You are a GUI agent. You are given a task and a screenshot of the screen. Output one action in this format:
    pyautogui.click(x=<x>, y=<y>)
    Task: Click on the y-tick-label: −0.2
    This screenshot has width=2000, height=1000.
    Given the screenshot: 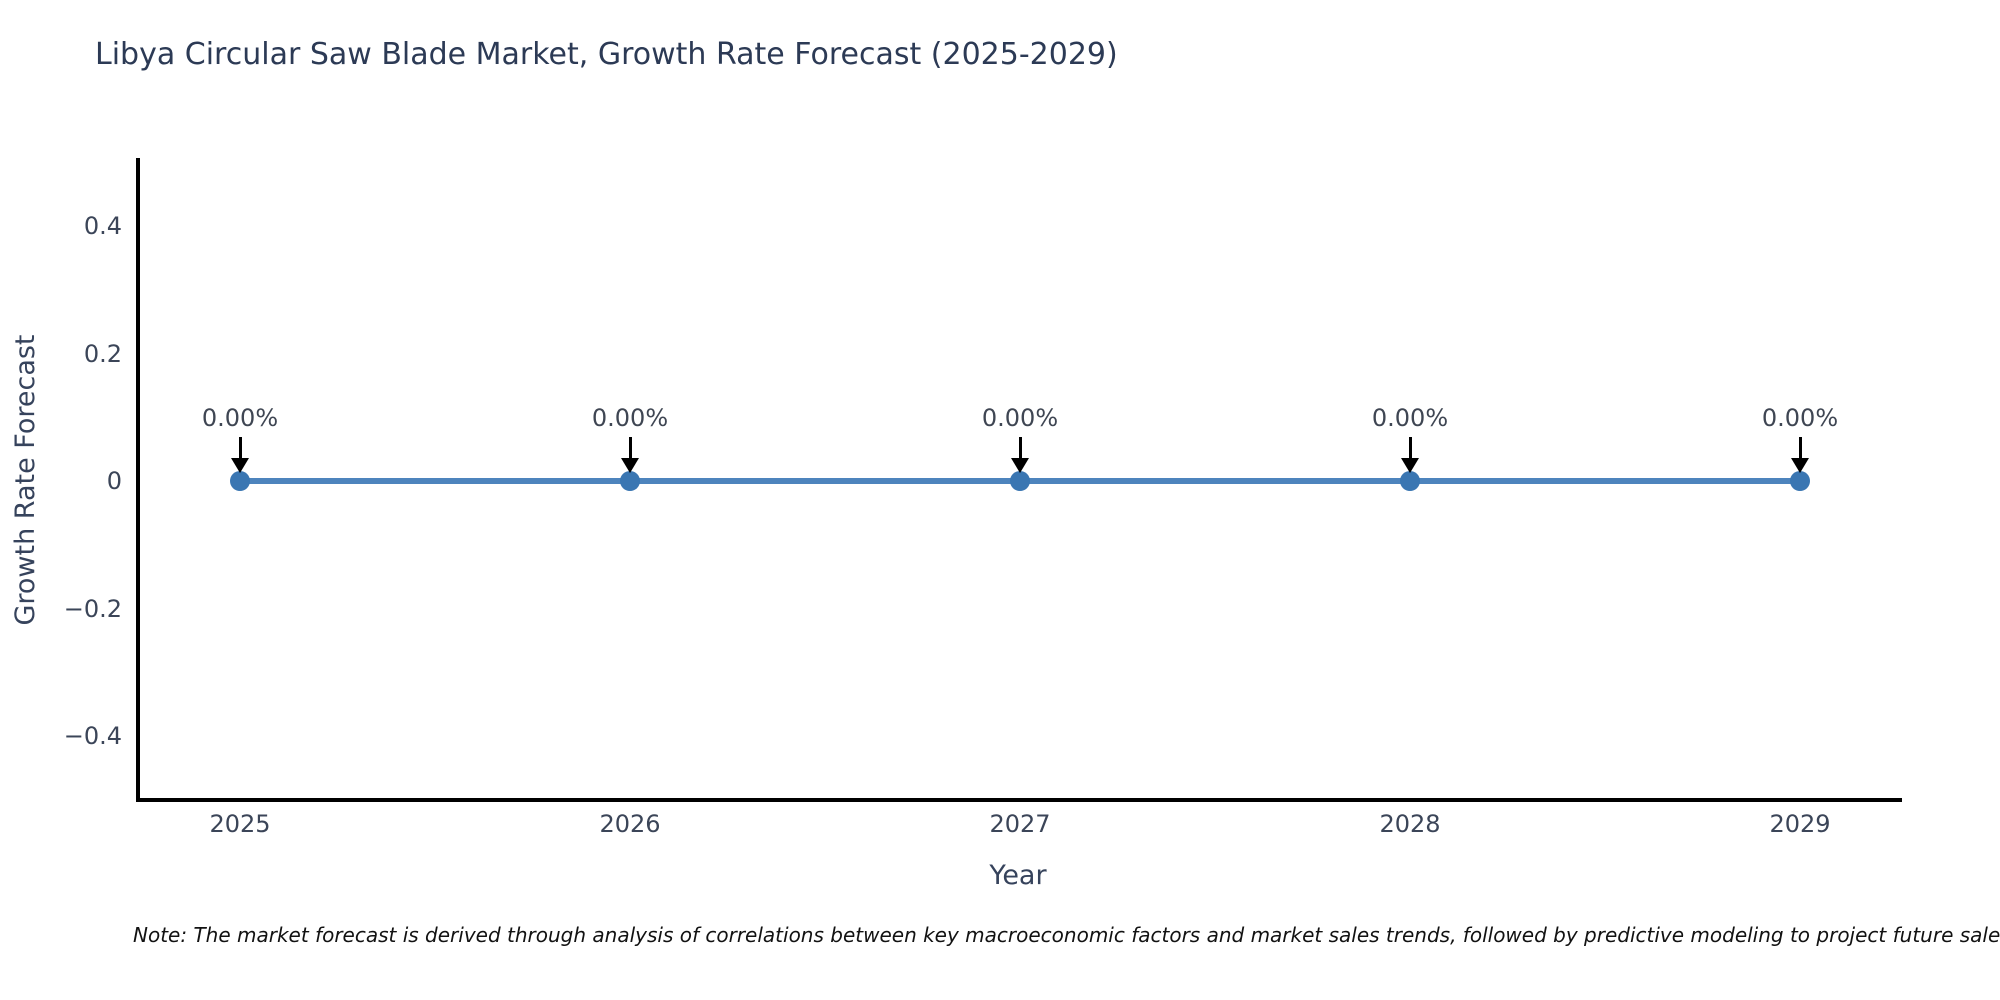 What is the action you would take?
    pyautogui.click(x=92, y=608)
    